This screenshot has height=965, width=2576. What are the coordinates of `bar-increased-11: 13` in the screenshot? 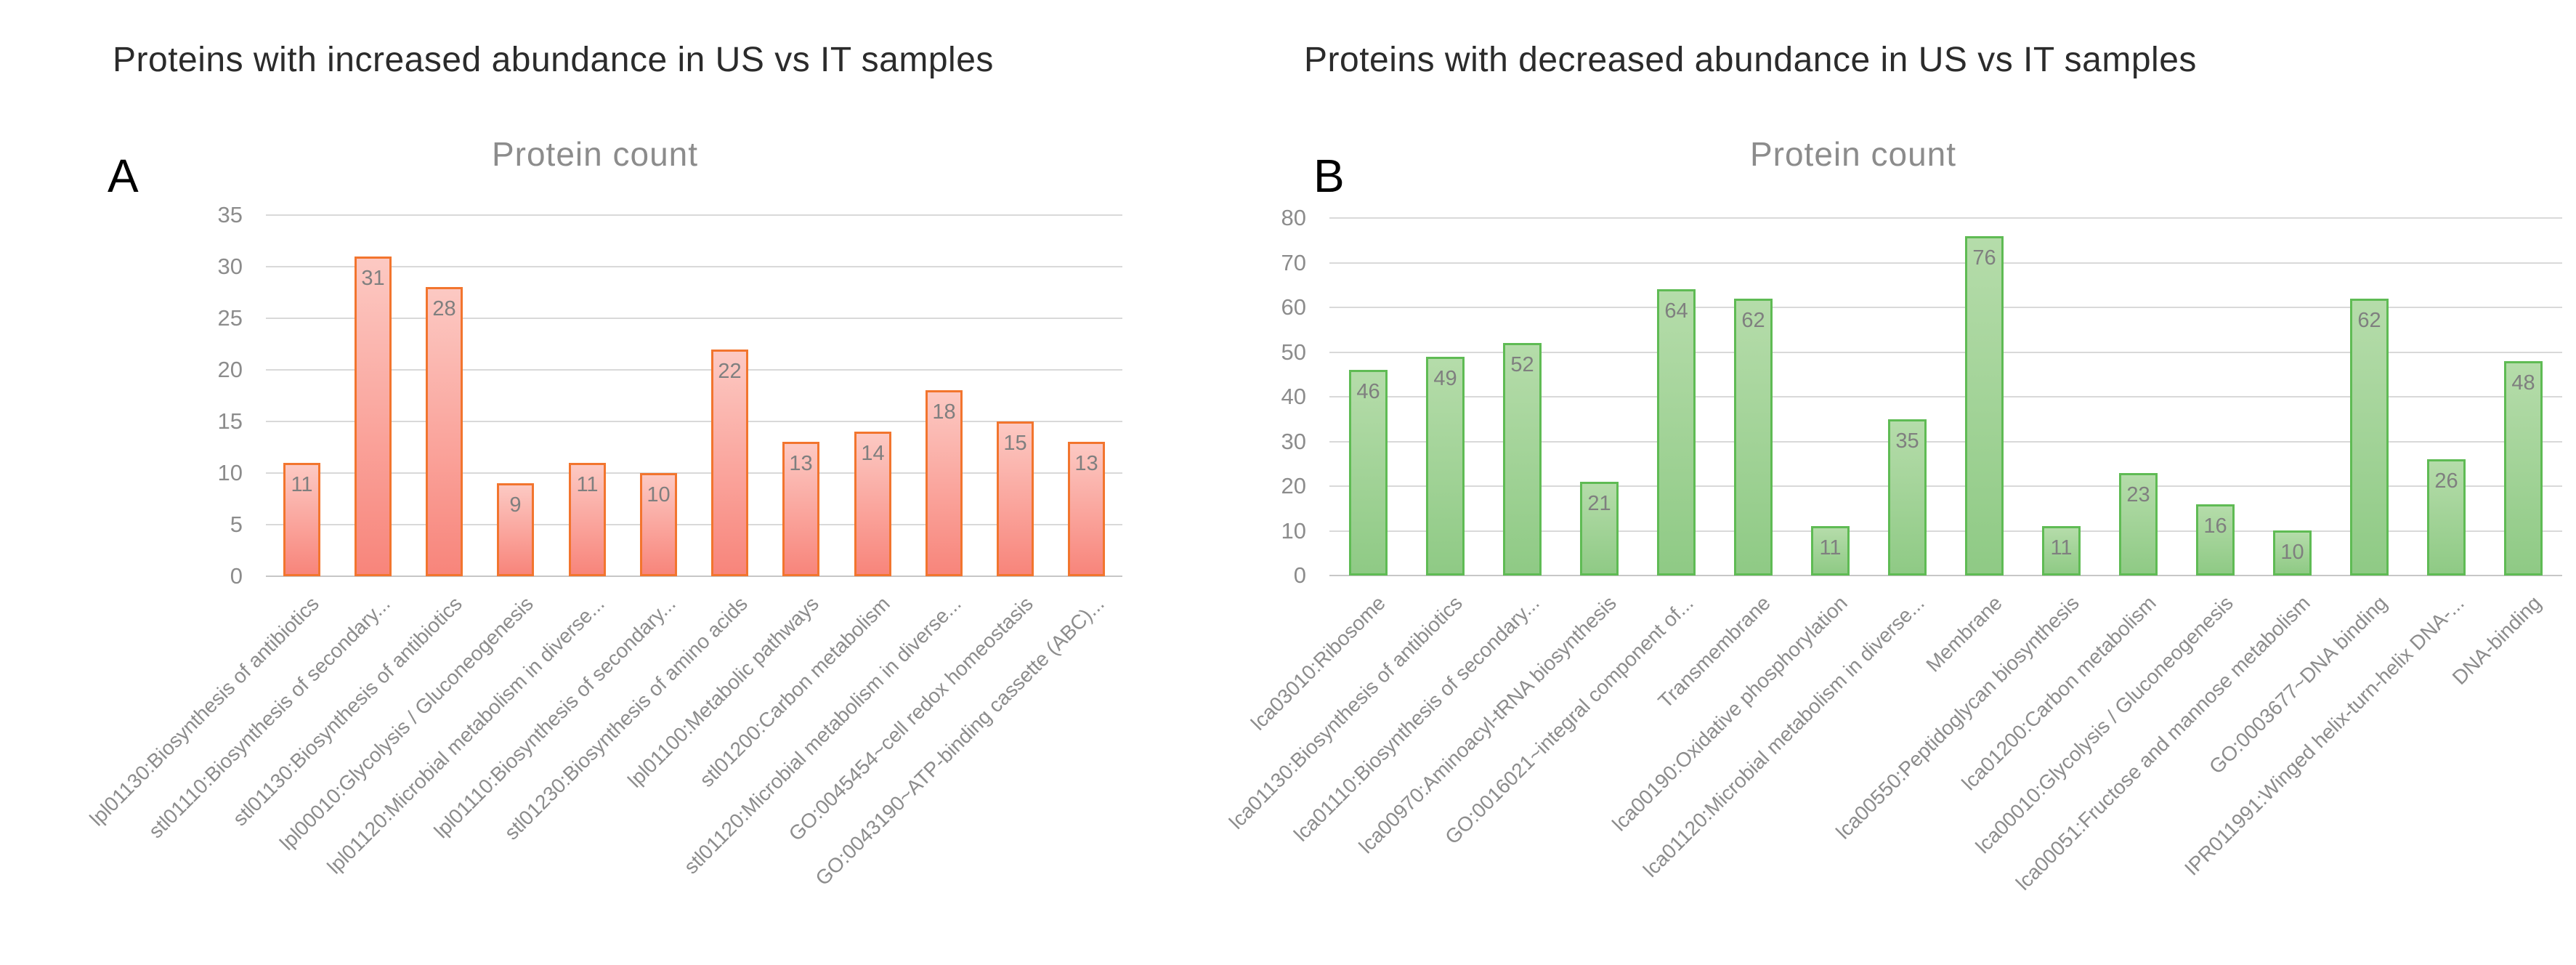 It's located at (1086, 509).